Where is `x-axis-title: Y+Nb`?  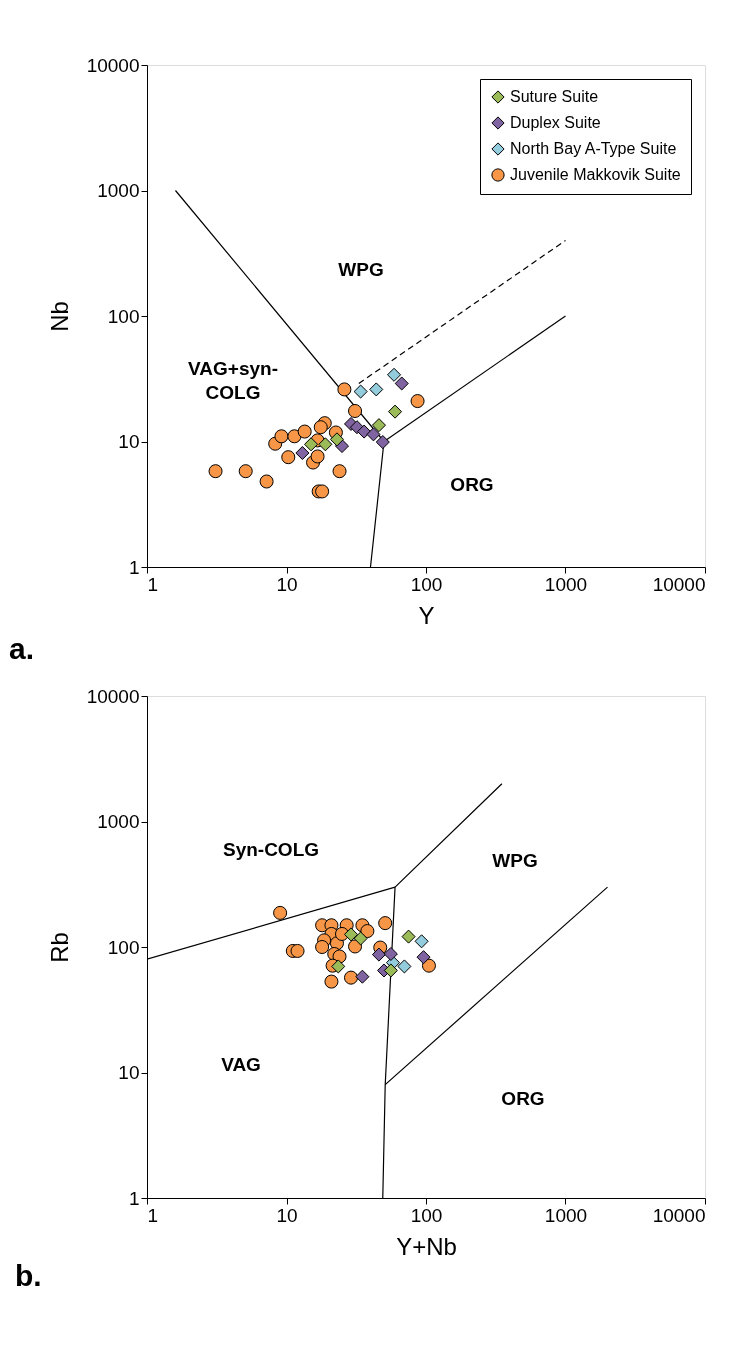 x-axis-title: Y+Nb is located at coordinates (426, 1246).